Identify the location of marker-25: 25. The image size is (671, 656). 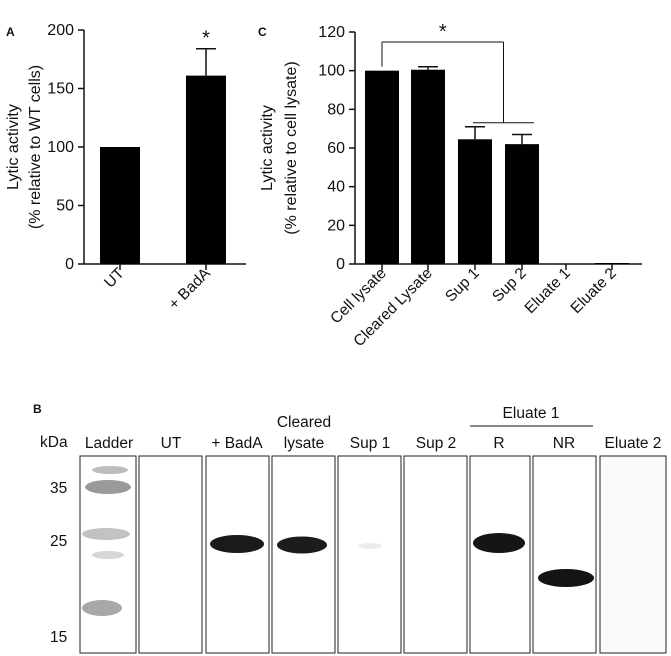
(58, 541).